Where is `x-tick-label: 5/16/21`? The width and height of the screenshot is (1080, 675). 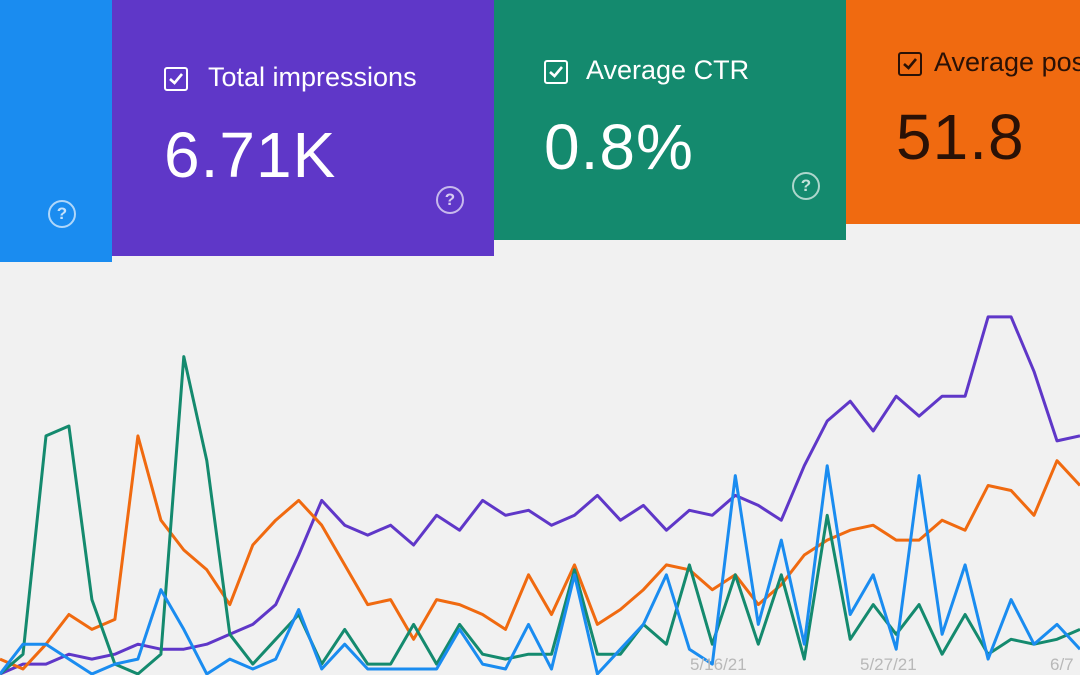 x-tick-label: 5/16/21 is located at coordinates (718, 664).